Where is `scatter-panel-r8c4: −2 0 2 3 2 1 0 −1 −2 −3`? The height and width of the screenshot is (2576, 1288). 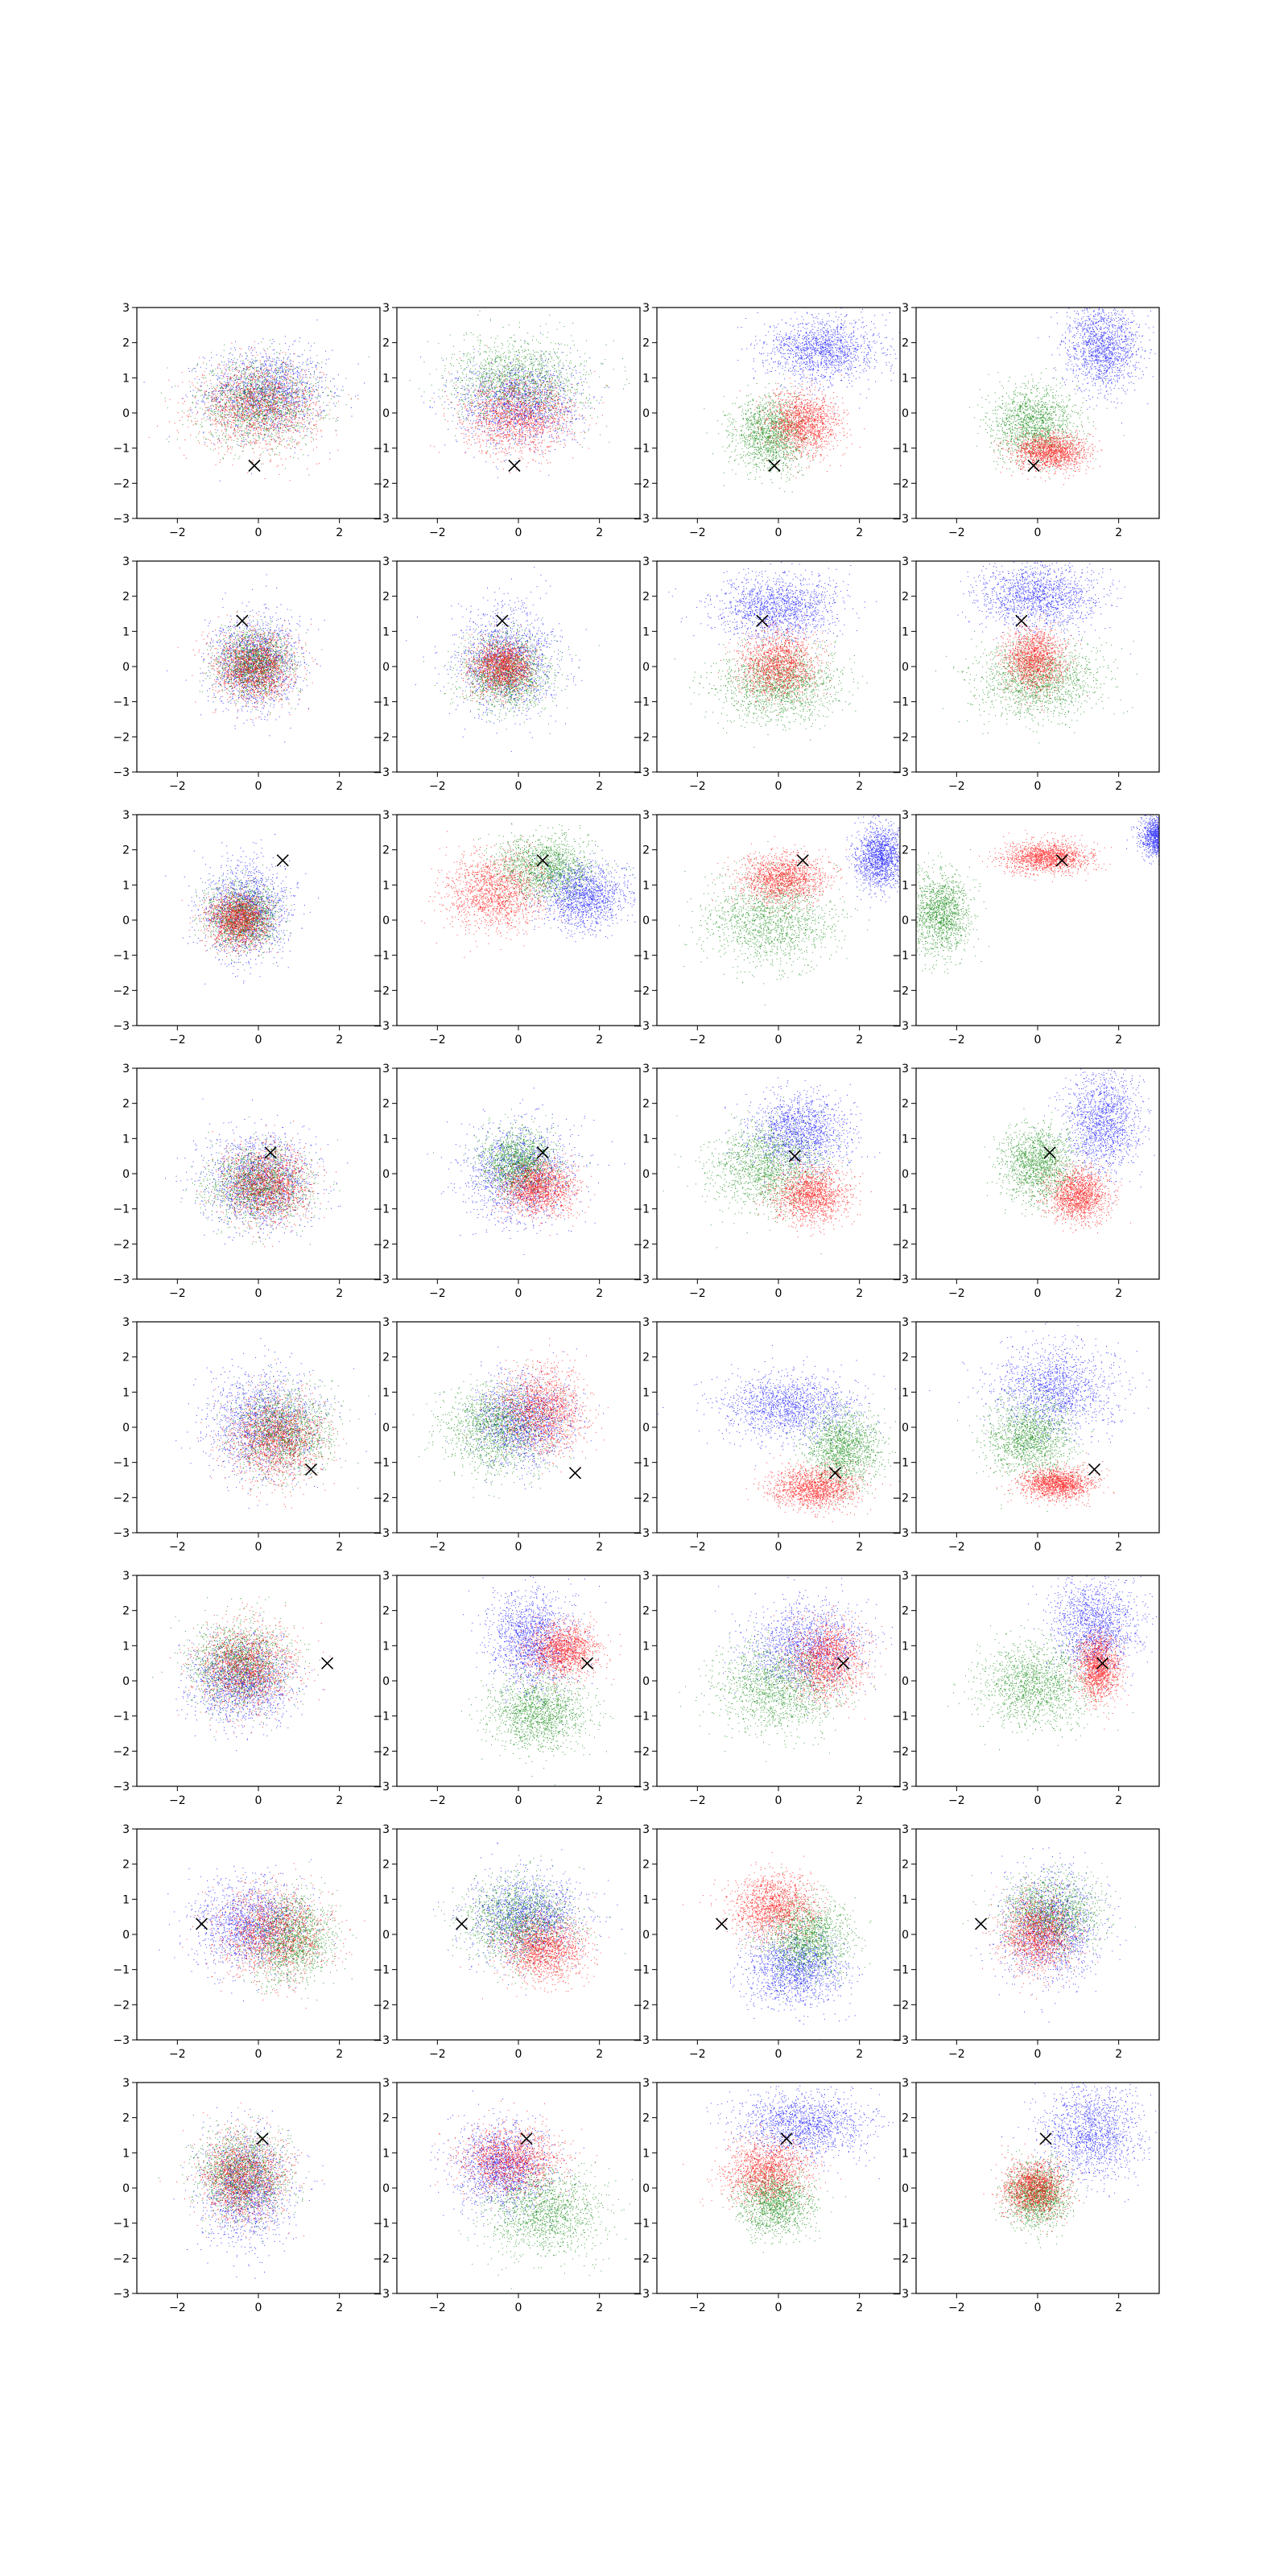
scatter-panel-r8c4: −2 0 2 3 2 1 0 −1 −2 −3 is located at coordinates (1026, 2195).